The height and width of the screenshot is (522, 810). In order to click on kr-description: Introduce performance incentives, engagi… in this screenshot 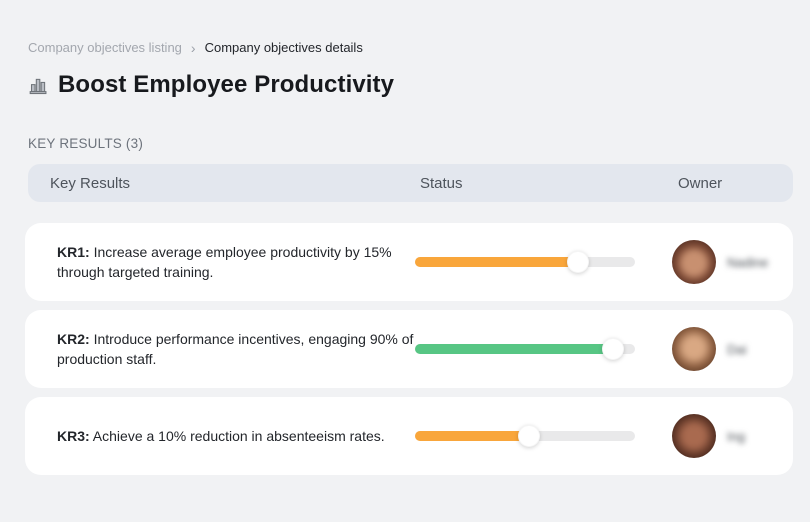, I will do `click(235, 349)`.